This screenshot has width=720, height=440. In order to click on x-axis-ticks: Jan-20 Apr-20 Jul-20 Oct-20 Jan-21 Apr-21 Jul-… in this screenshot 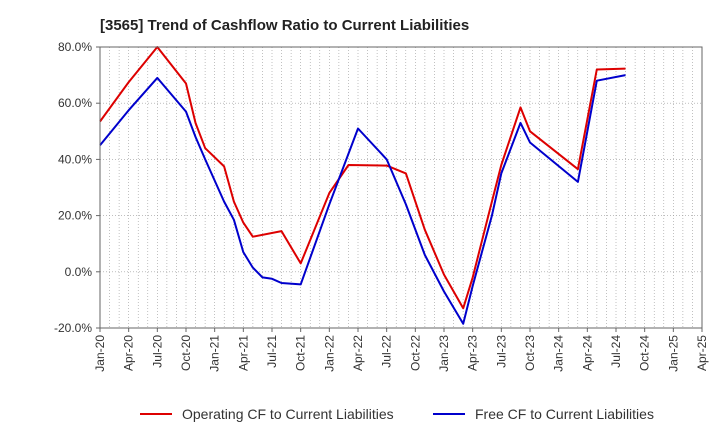, I will do `click(401, 350)`.